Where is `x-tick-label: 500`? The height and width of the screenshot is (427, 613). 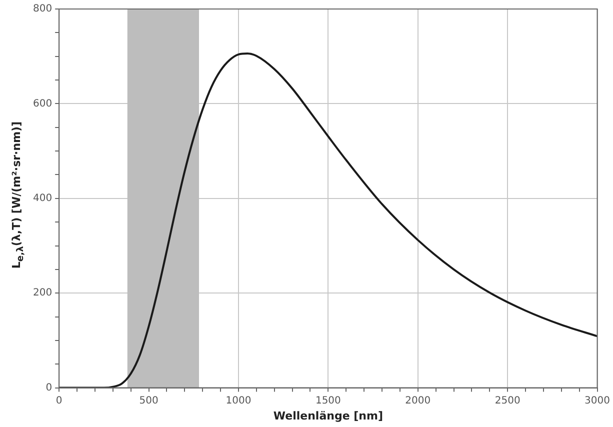
x-tick-label: 500 is located at coordinates (148, 400).